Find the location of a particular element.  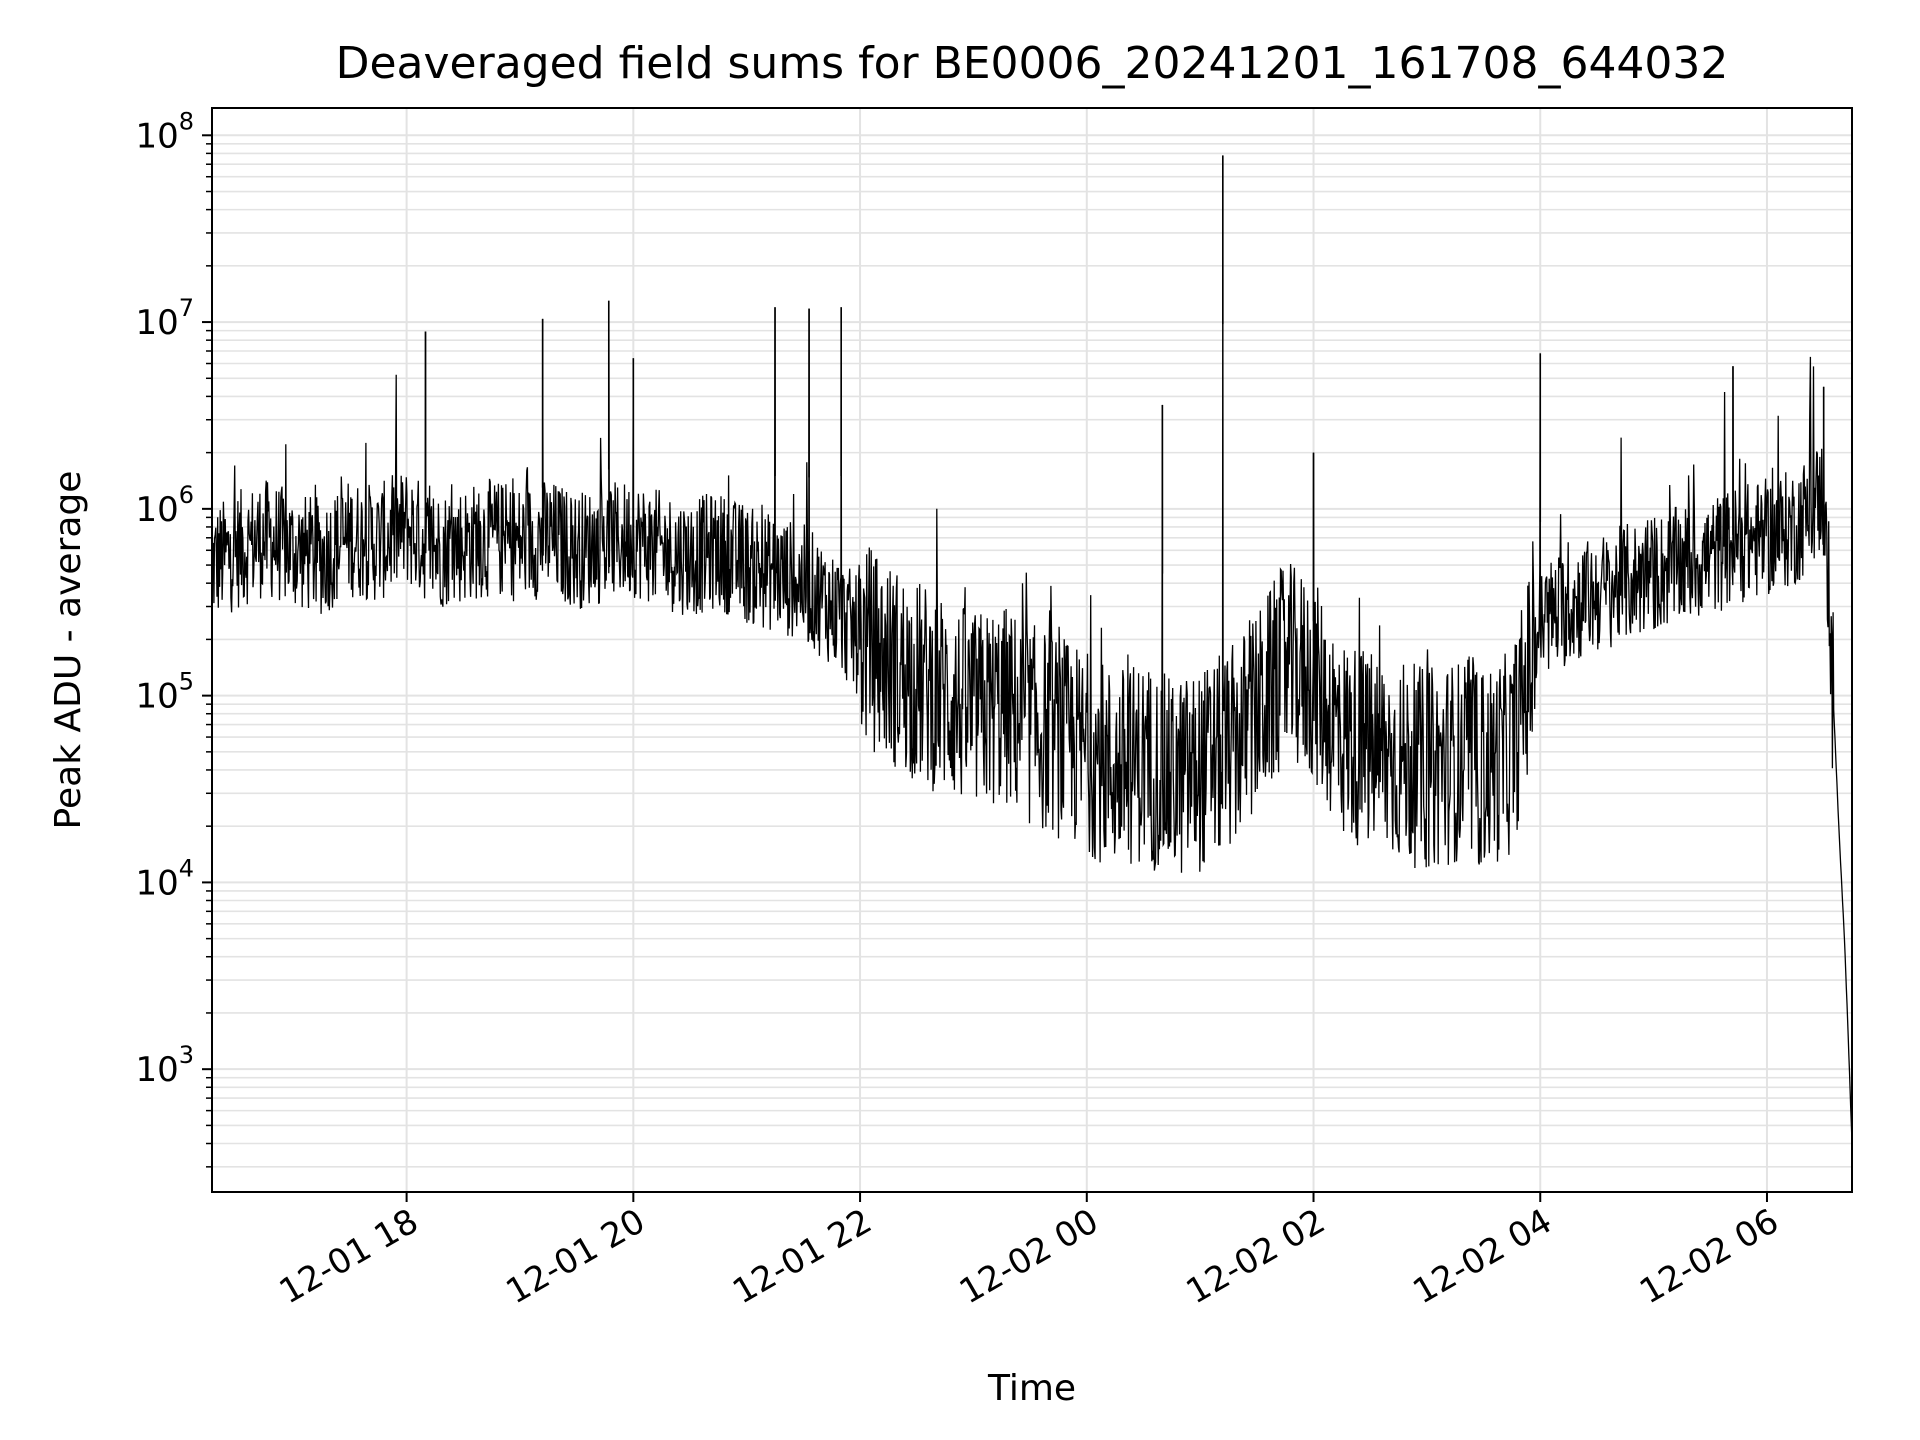

y-tick-label: 10⁴ is located at coordinates (164, 878).